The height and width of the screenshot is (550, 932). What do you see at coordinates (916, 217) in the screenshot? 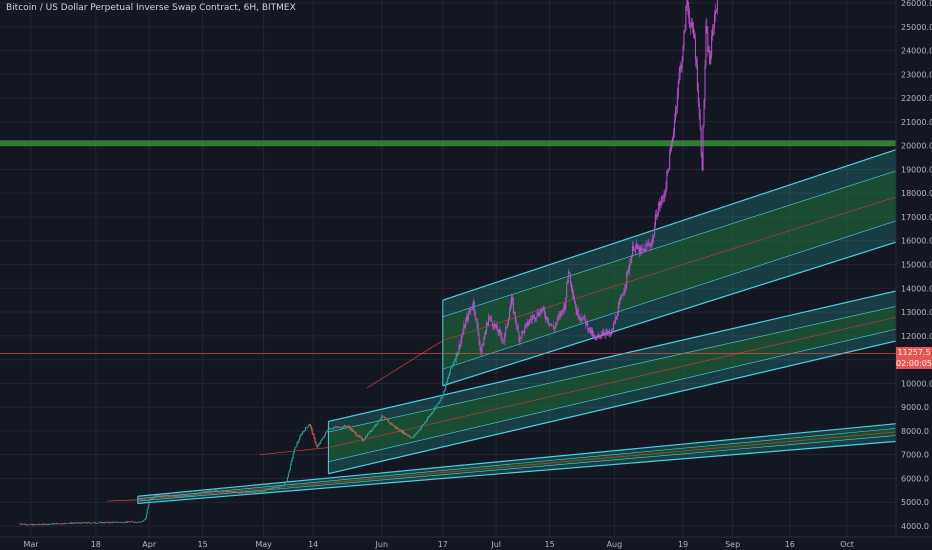
I see `price-tick-label: 17000.0` at bounding box center [916, 217].